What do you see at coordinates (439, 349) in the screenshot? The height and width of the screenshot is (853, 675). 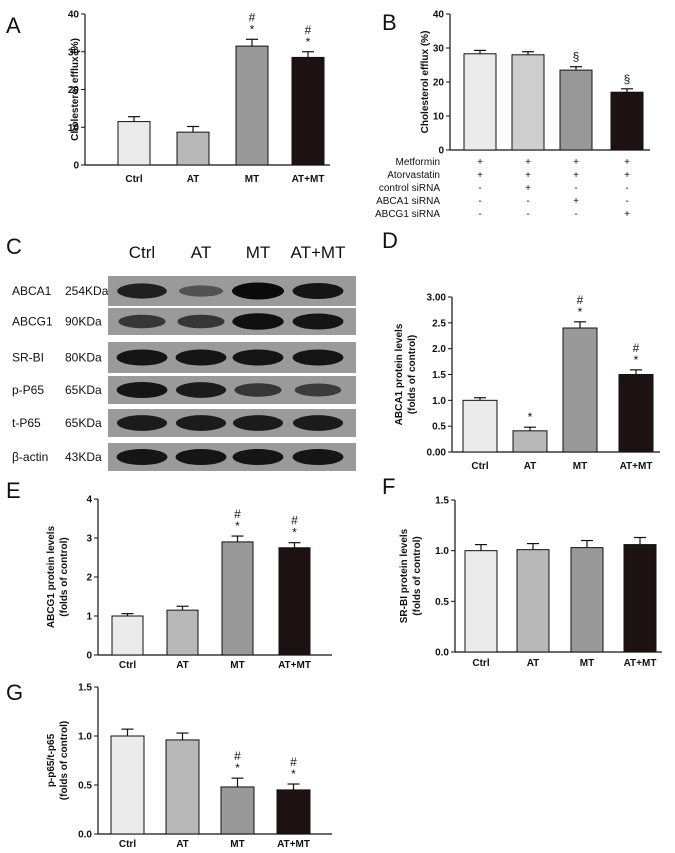 I see `y-tick-label: 2.0` at bounding box center [439, 349].